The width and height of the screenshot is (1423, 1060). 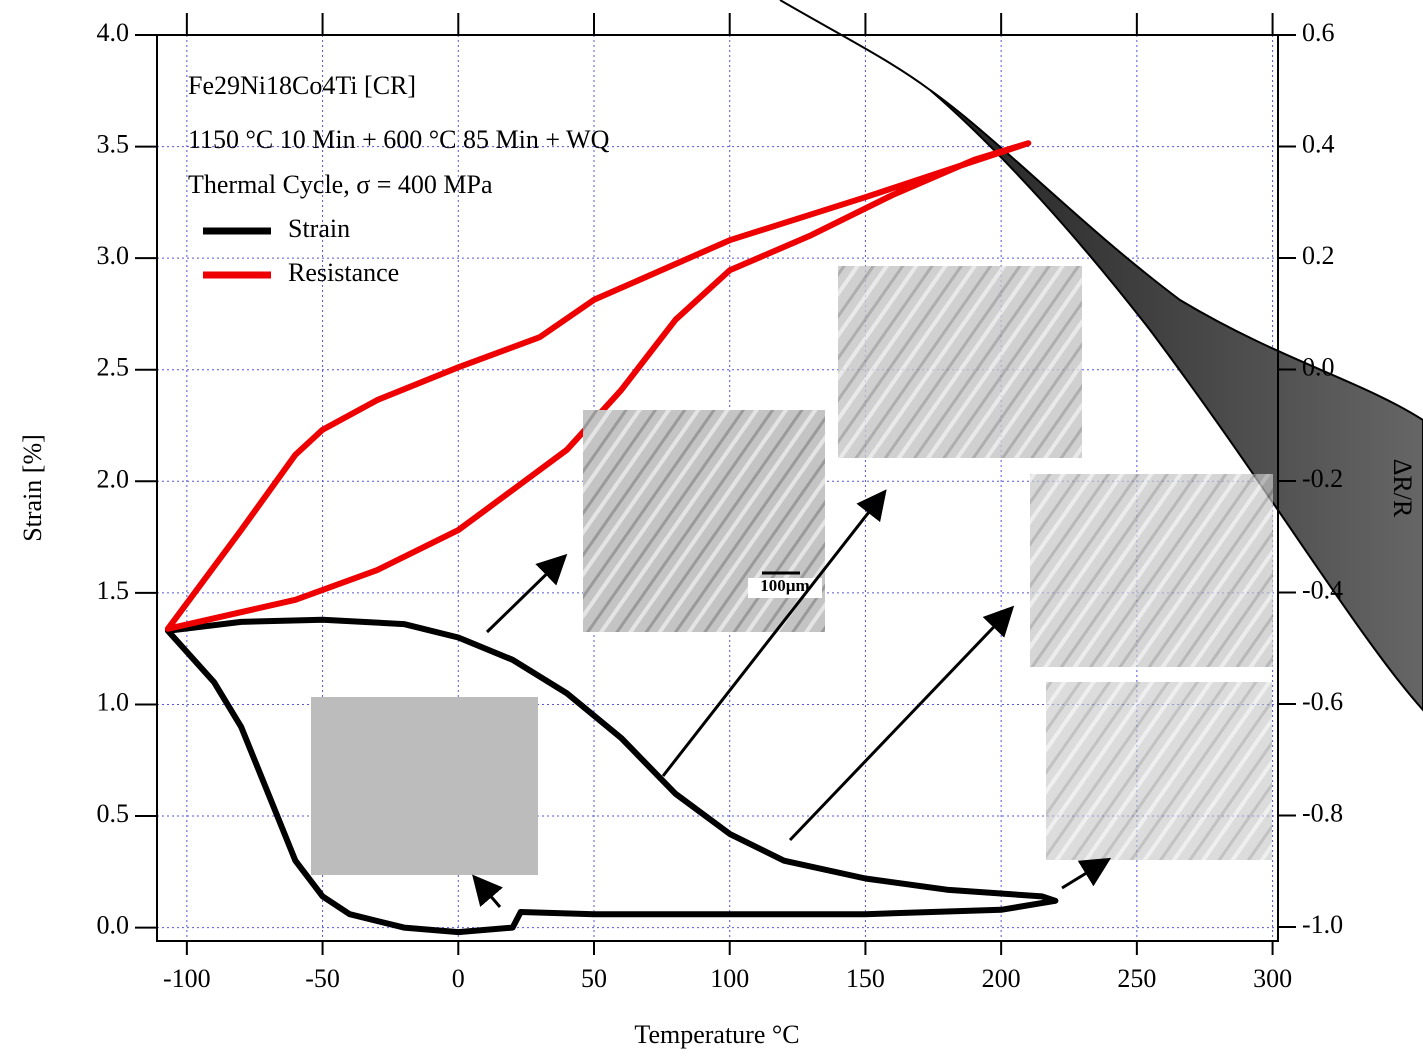 I want to click on x-tick-label: 0, so click(x=458, y=978).